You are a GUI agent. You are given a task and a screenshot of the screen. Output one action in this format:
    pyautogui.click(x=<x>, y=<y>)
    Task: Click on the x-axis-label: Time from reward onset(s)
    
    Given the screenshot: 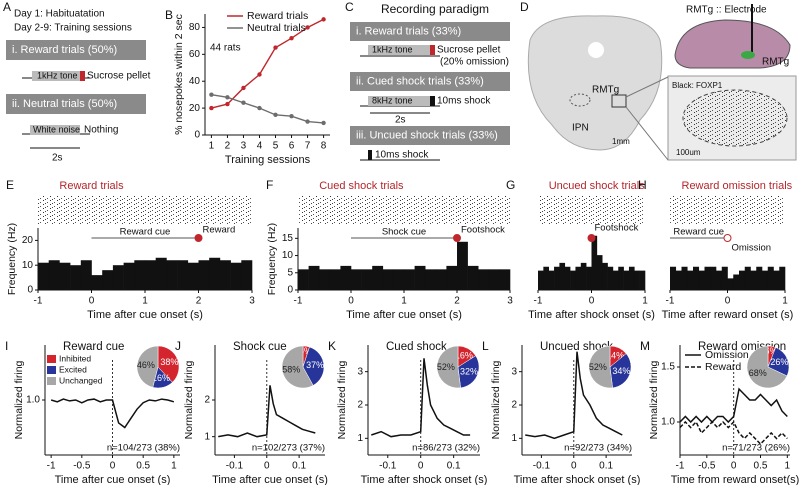 What is the action you would take?
    pyautogui.click(x=735, y=479)
    